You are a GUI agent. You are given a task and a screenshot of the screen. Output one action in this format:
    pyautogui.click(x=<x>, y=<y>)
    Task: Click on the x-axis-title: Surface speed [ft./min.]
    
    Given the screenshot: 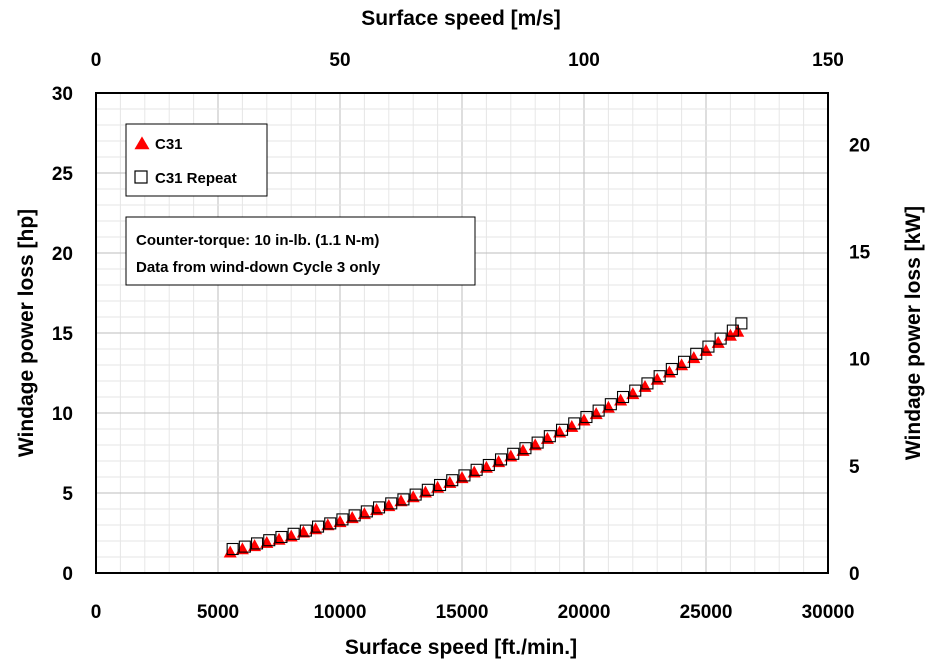 What is the action you would take?
    pyautogui.click(x=461, y=647)
    